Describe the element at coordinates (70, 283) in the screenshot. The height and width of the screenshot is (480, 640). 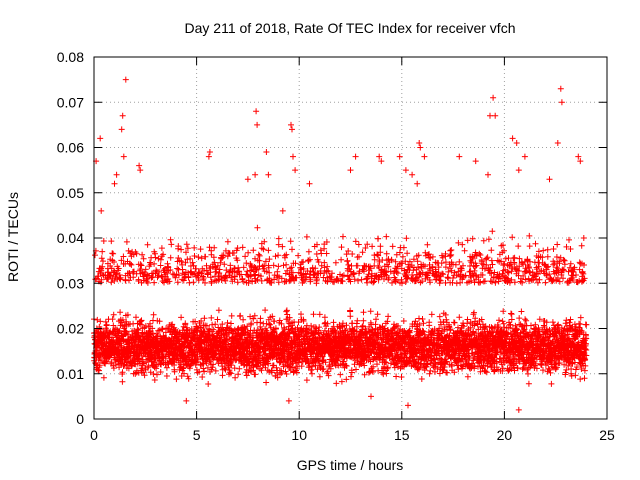
I see `y-tick-label: 0.03` at that location.